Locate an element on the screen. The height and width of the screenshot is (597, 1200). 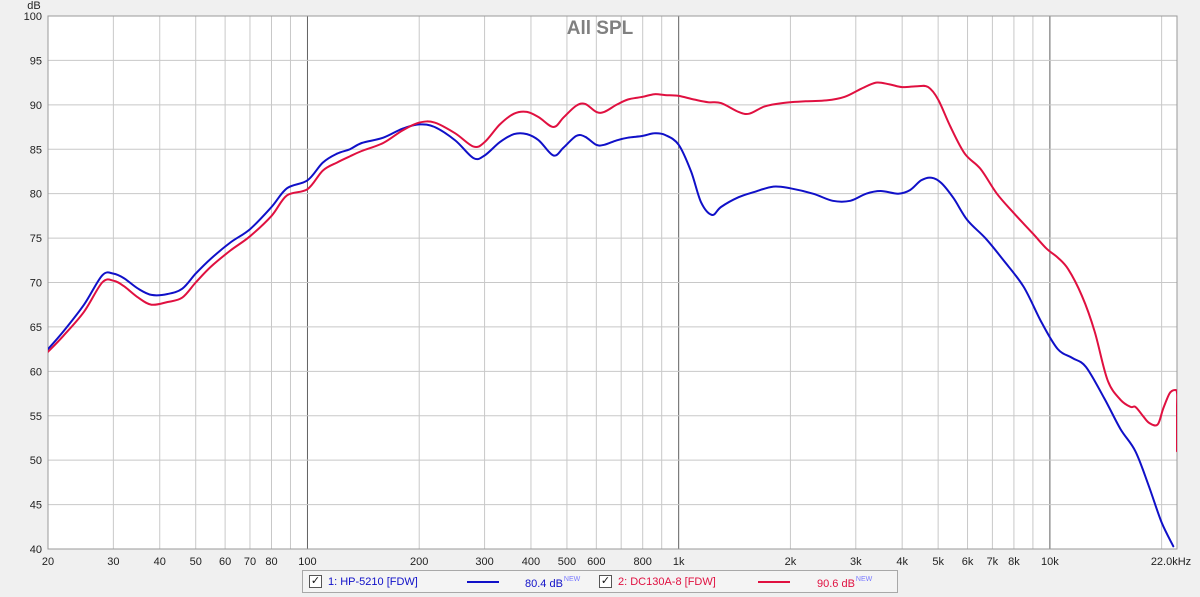
legend-label-dc130a: 2: DC130A-8 [FDW] is located at coordinates (667, 582).